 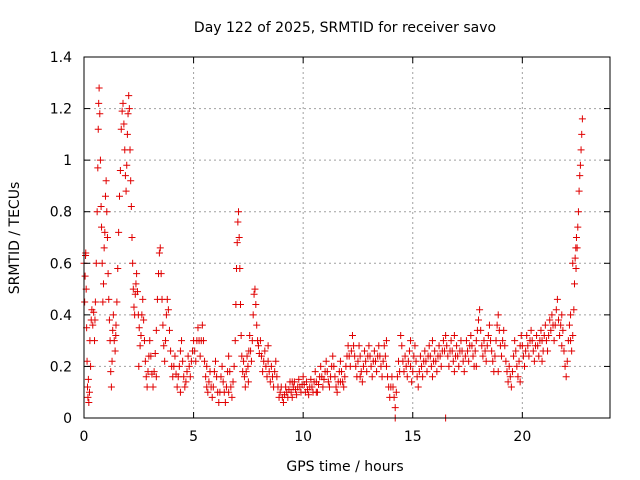 I want to click on x-tick-label: 10, so click(x=303, y=437).